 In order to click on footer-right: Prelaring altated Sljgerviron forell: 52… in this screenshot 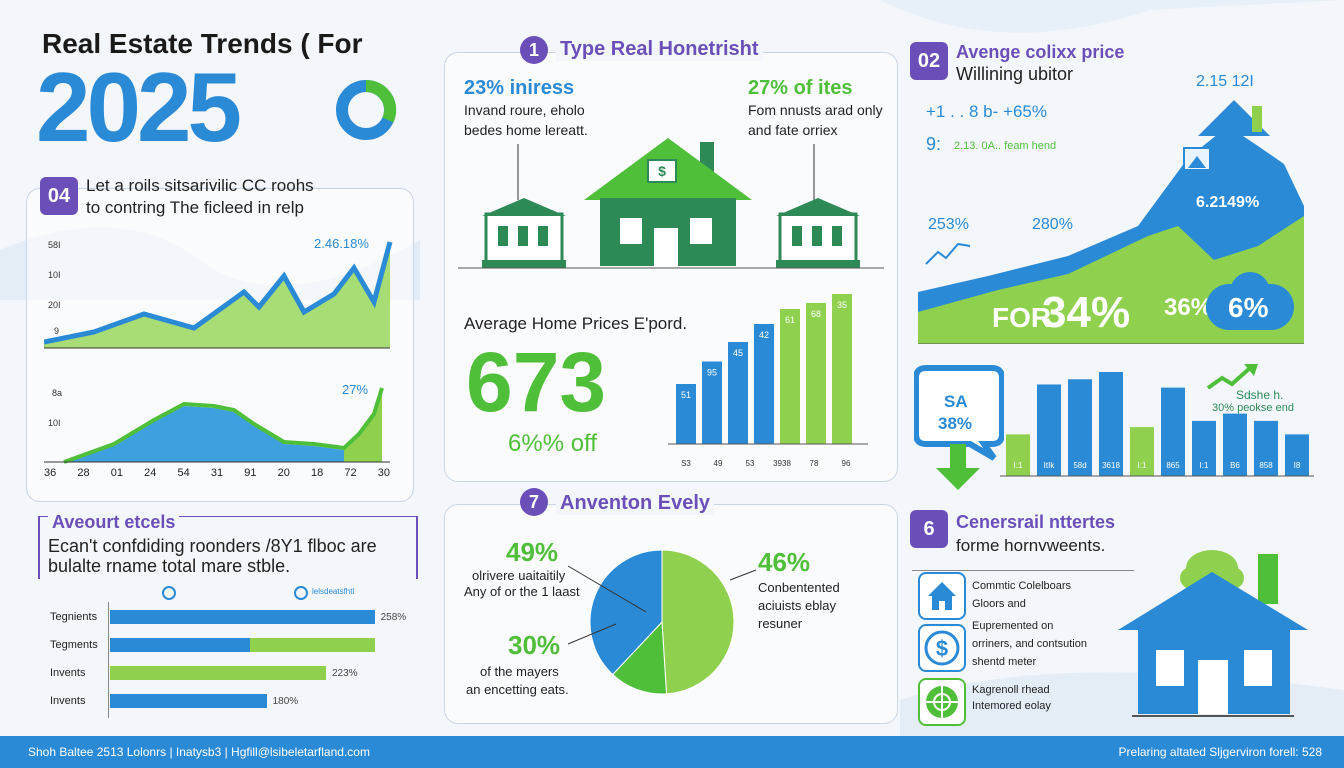, I will do `click(1220, 752)`.